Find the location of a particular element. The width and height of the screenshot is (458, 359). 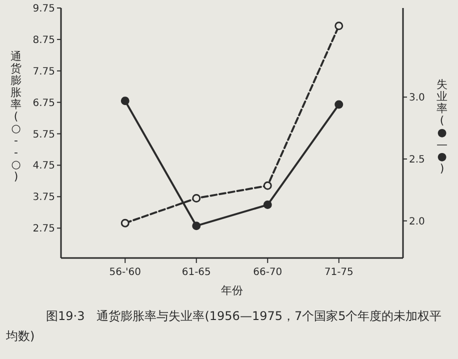

x-tick-label: 56-'60 is located at coordinates (125, 272).